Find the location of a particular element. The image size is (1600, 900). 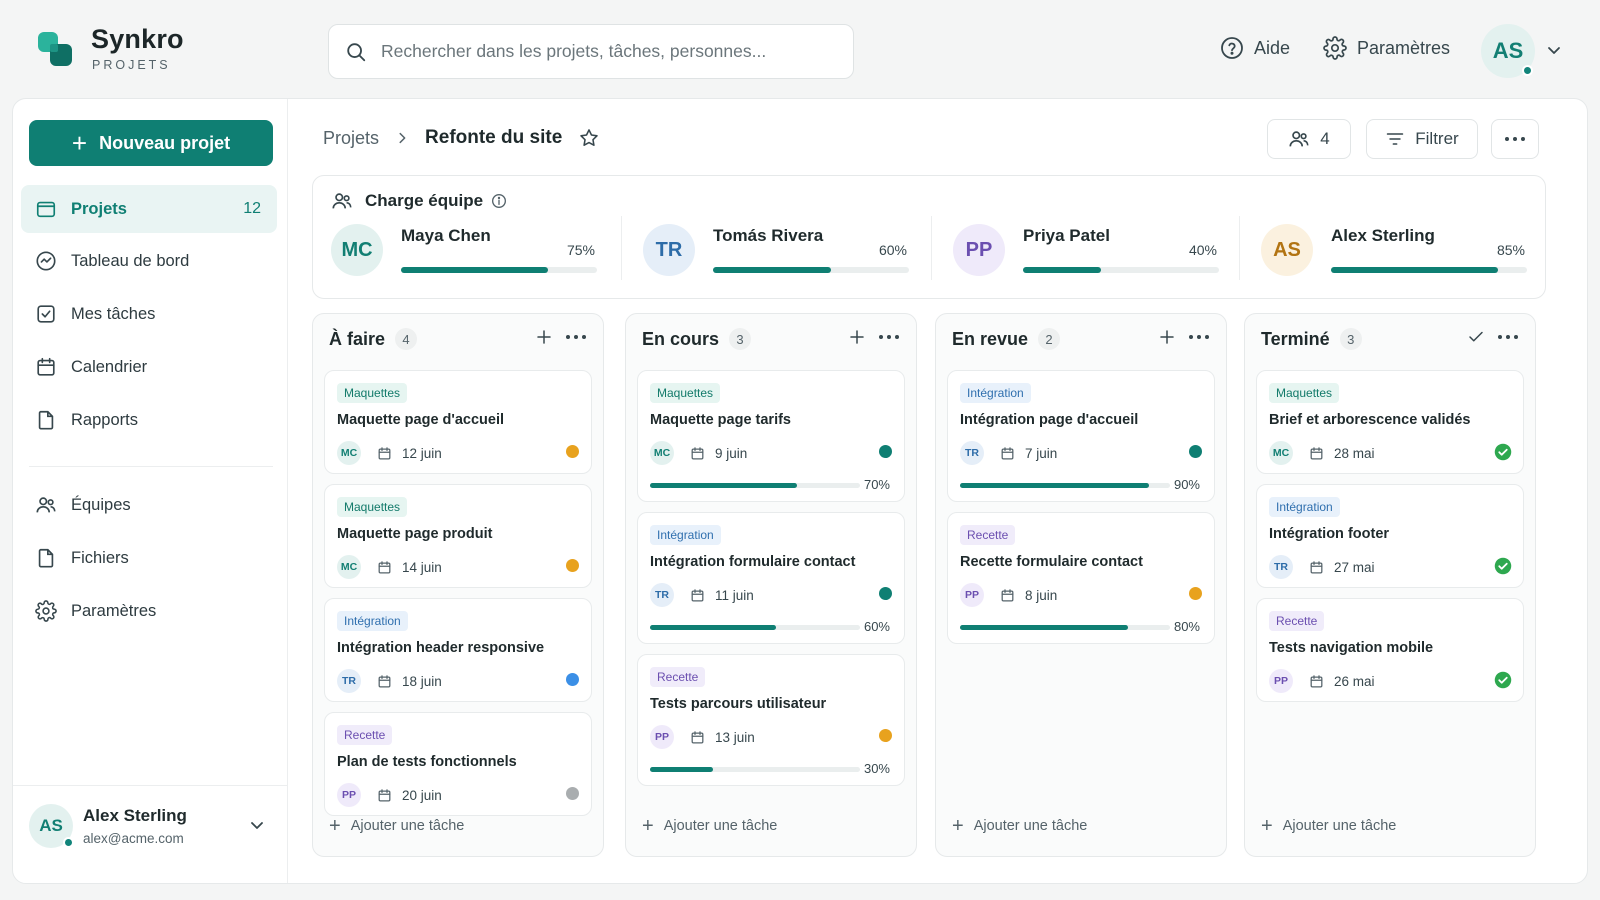

task-title: Tests parcours utilisateur is located at coordinates (738, 704).